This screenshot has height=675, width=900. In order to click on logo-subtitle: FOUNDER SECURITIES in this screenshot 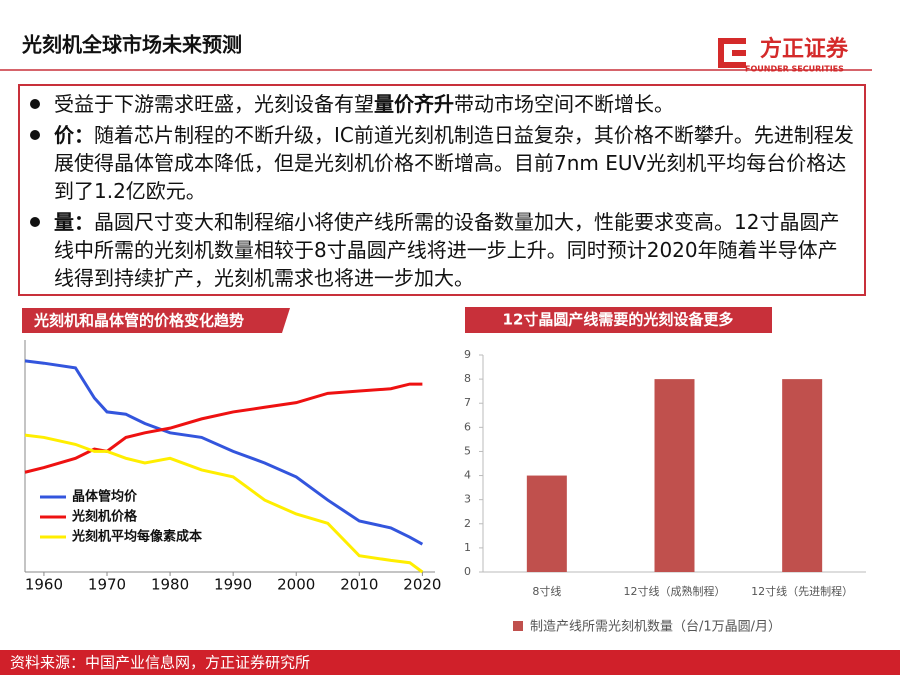, I will do `click(794, 69)`.